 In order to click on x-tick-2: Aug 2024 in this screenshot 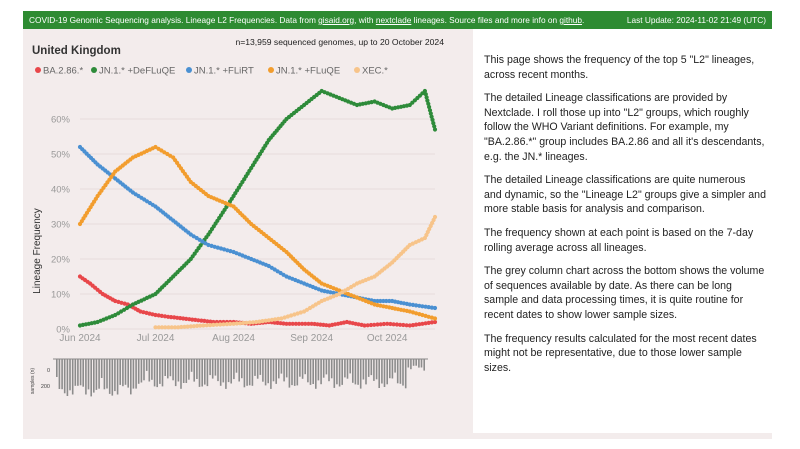, I will do `click(233, 338)`.